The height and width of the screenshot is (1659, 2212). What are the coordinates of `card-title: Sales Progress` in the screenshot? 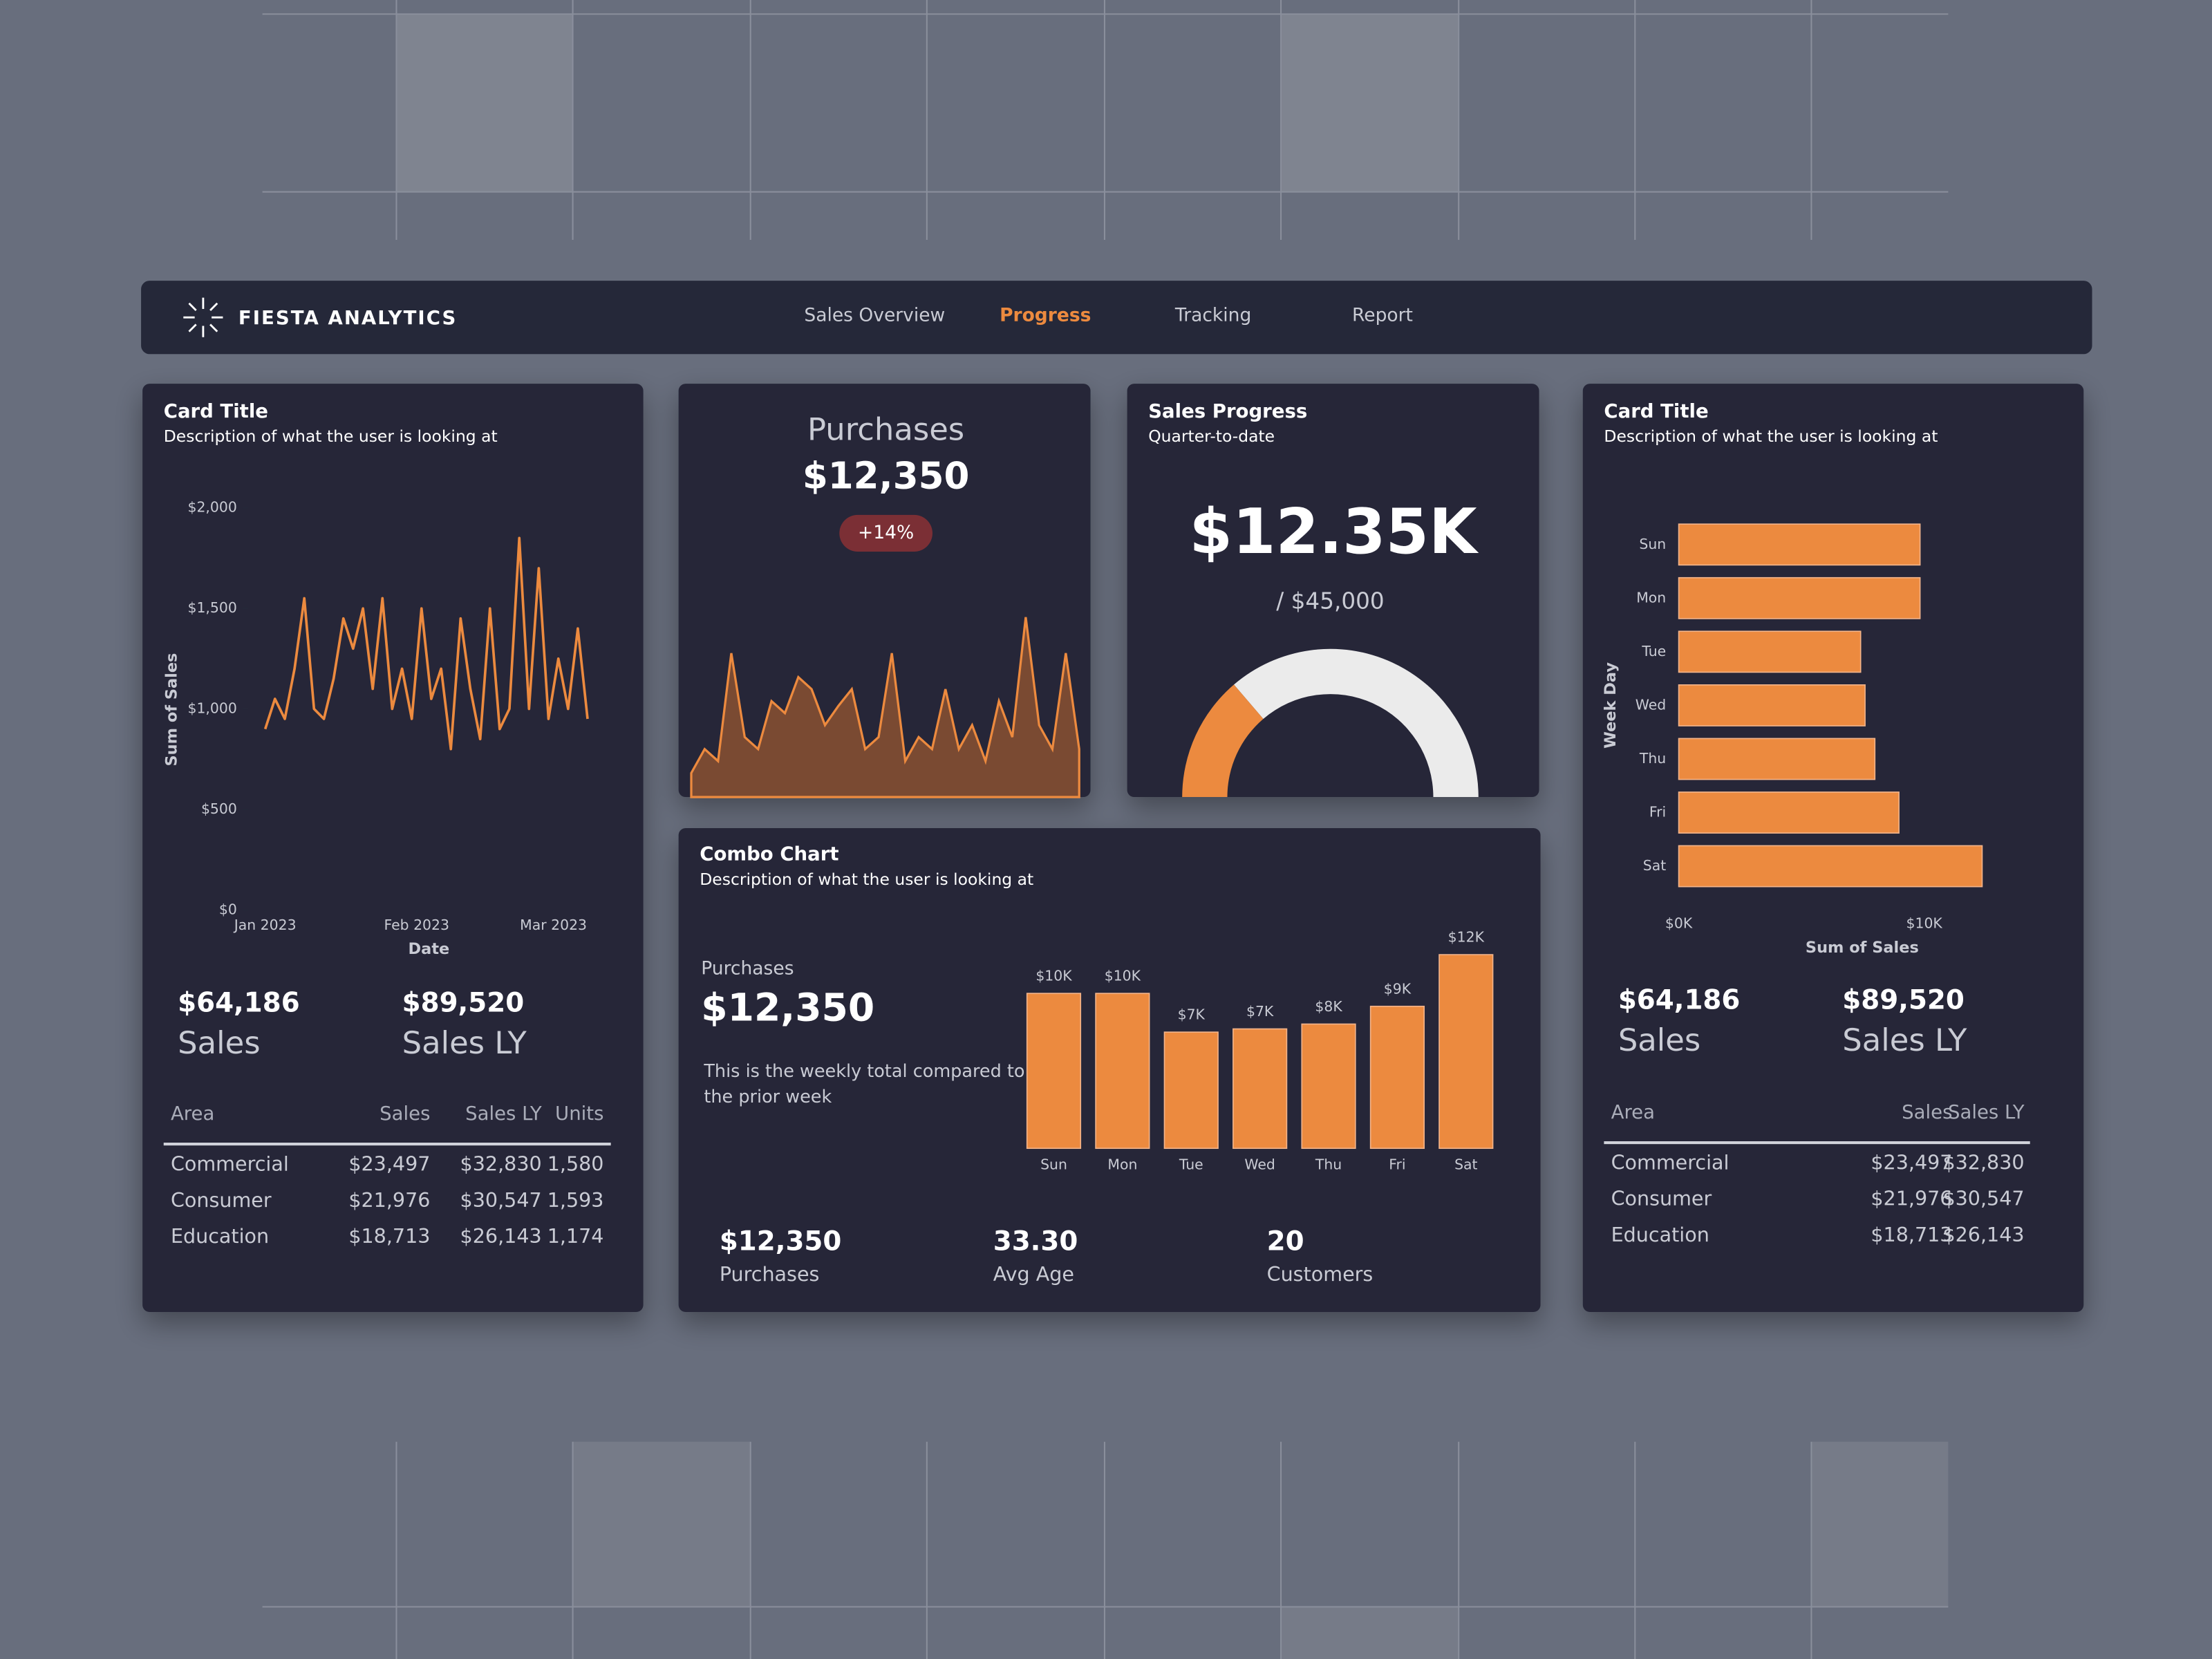 It's located at (1227, 411).